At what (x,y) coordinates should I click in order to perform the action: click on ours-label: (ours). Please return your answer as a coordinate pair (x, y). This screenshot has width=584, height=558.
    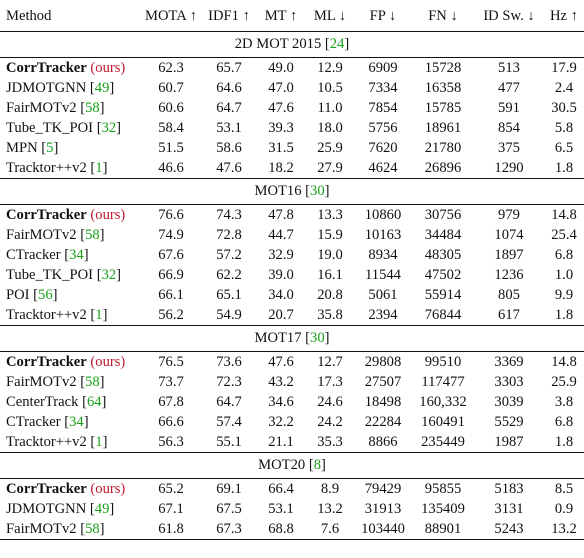
    Looking at the image, I should click on (108, 362).